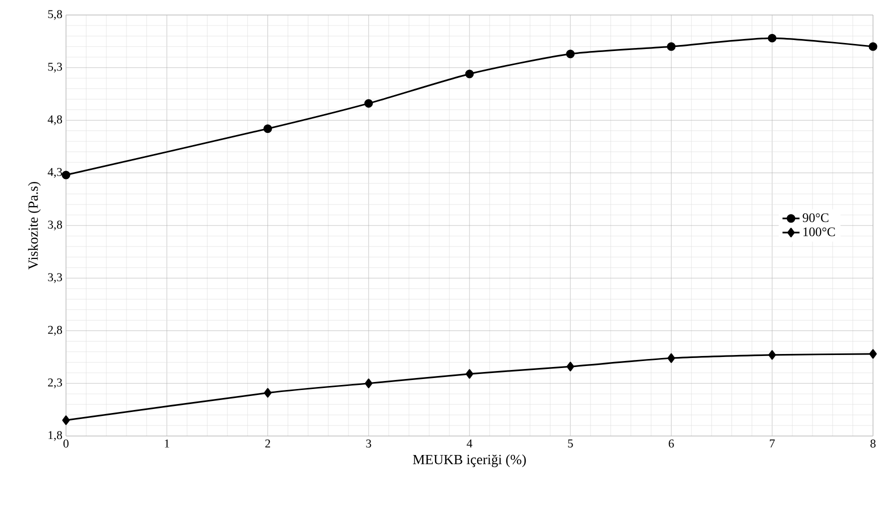 The image size is (881, 517). I want to click on x-tick-label: 6, so click(671, 444).